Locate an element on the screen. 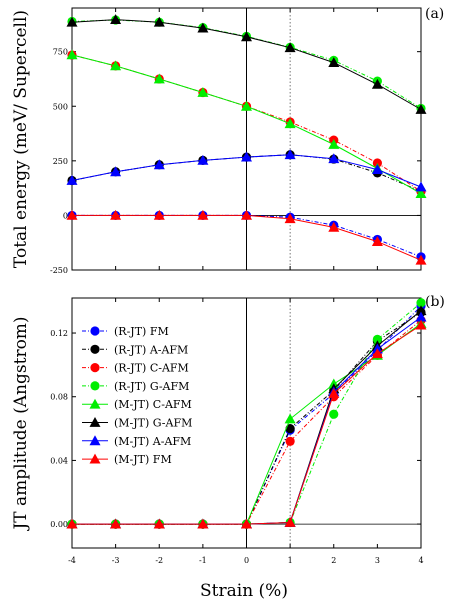 The width and height of the screenshot is (471, 609). y-tick-label: 250 is located at coordinates (60, 161).